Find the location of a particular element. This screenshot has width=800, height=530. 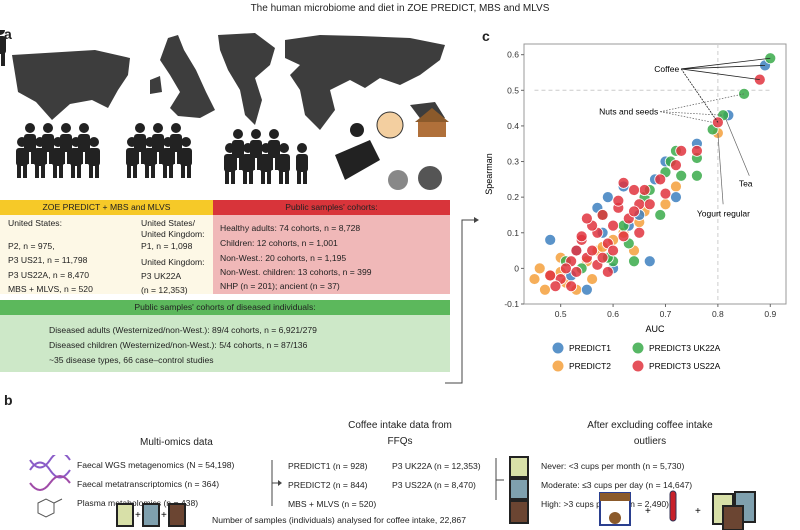

ffq-col1-2: MBS + MLVS (n = 520) is located at coordinates (332, 504).